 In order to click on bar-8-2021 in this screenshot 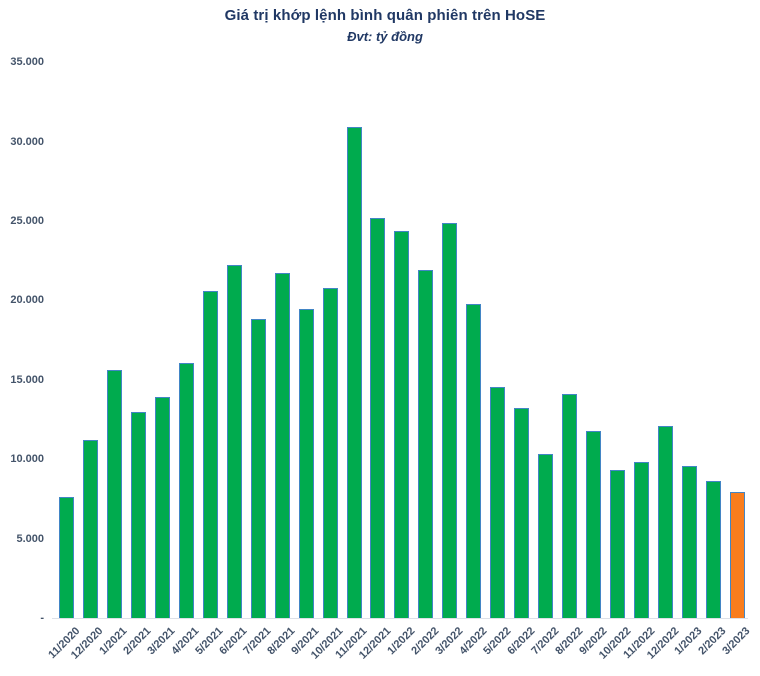, I will do `click(282, 445)`.